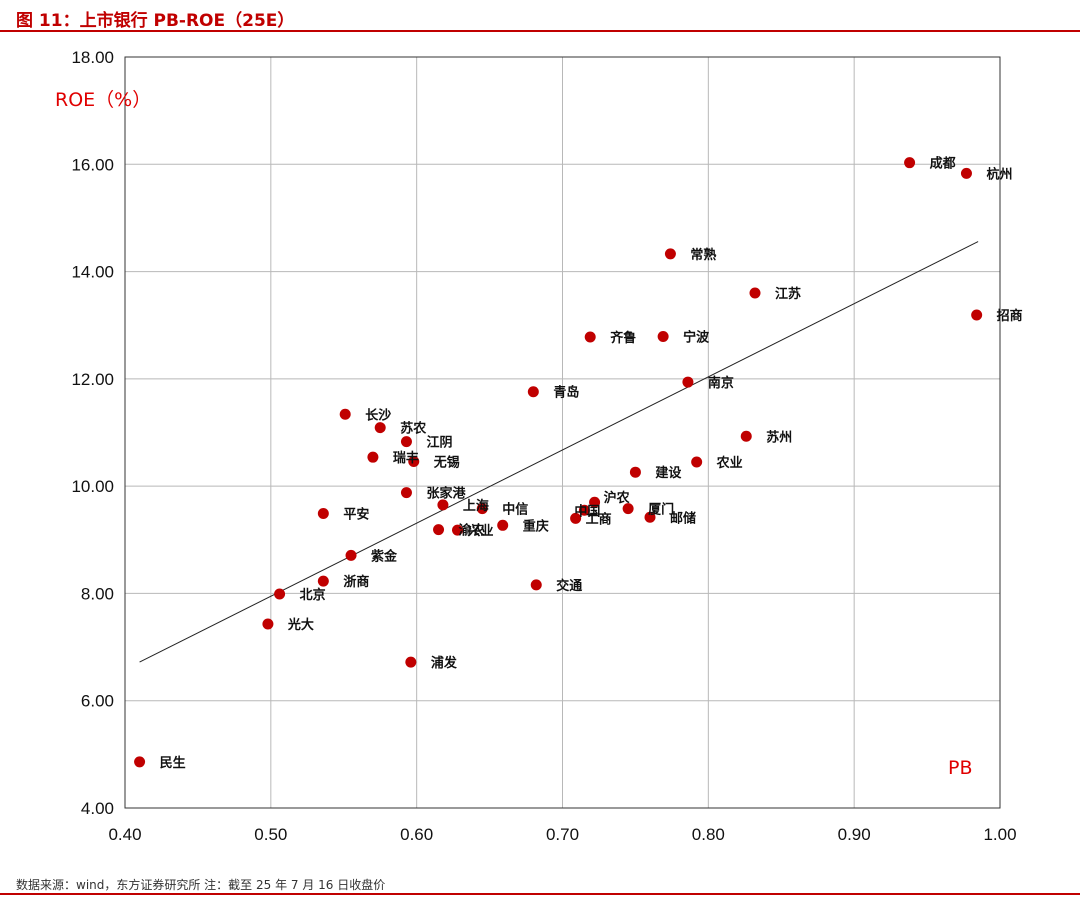 This screenshot has height=908, width=1080. I want to click on data-label: 江阴, so click(439, 443).